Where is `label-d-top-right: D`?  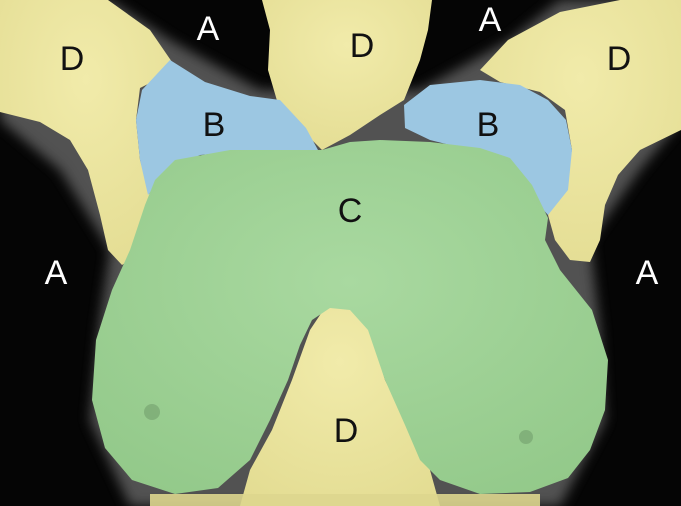 label-d-top-right: D is located at coordinates (619, 59).